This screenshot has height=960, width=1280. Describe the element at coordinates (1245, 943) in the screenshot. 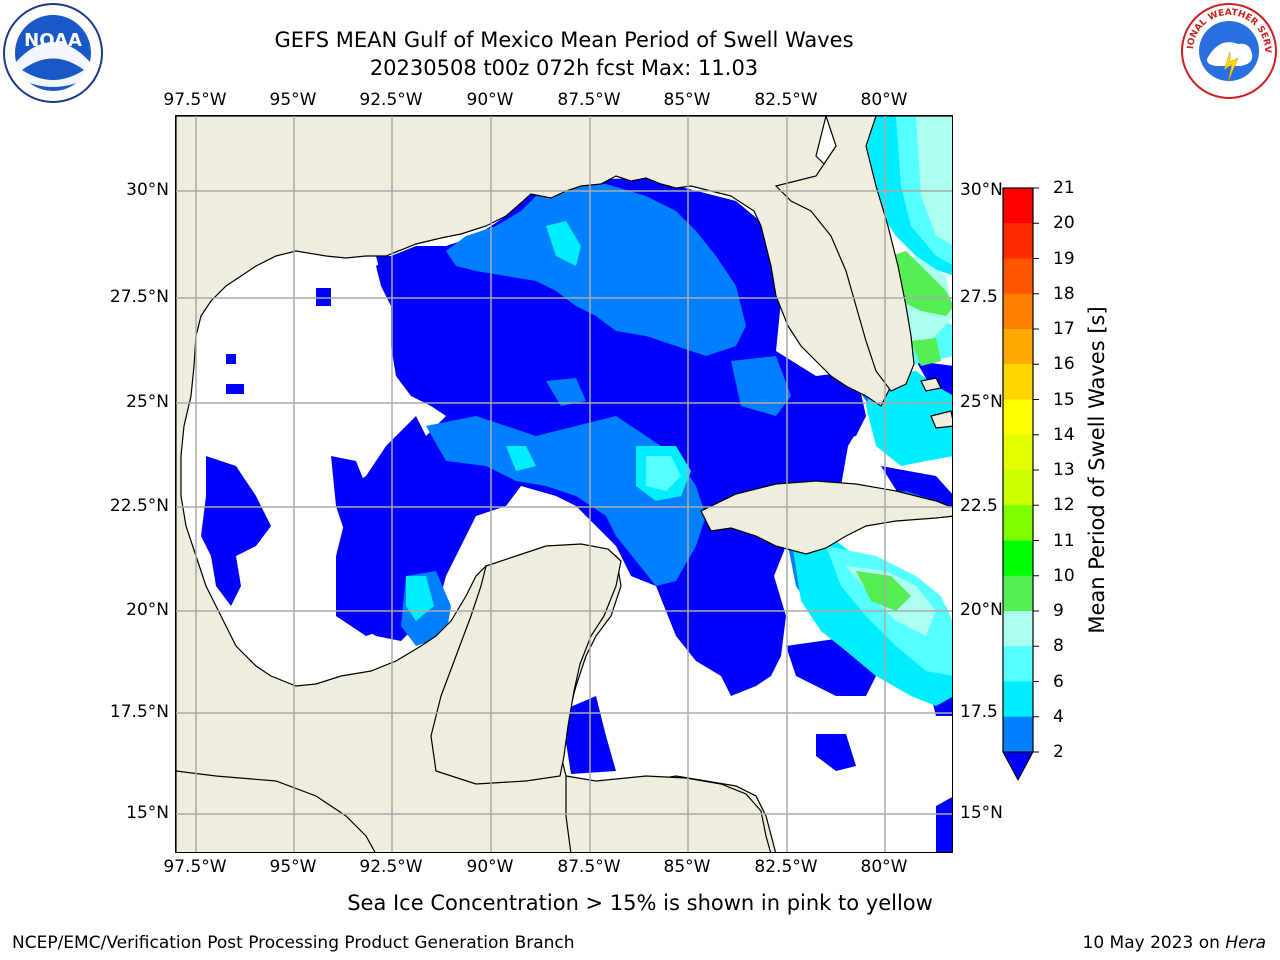

I see `footer-host: Hera` at that location.